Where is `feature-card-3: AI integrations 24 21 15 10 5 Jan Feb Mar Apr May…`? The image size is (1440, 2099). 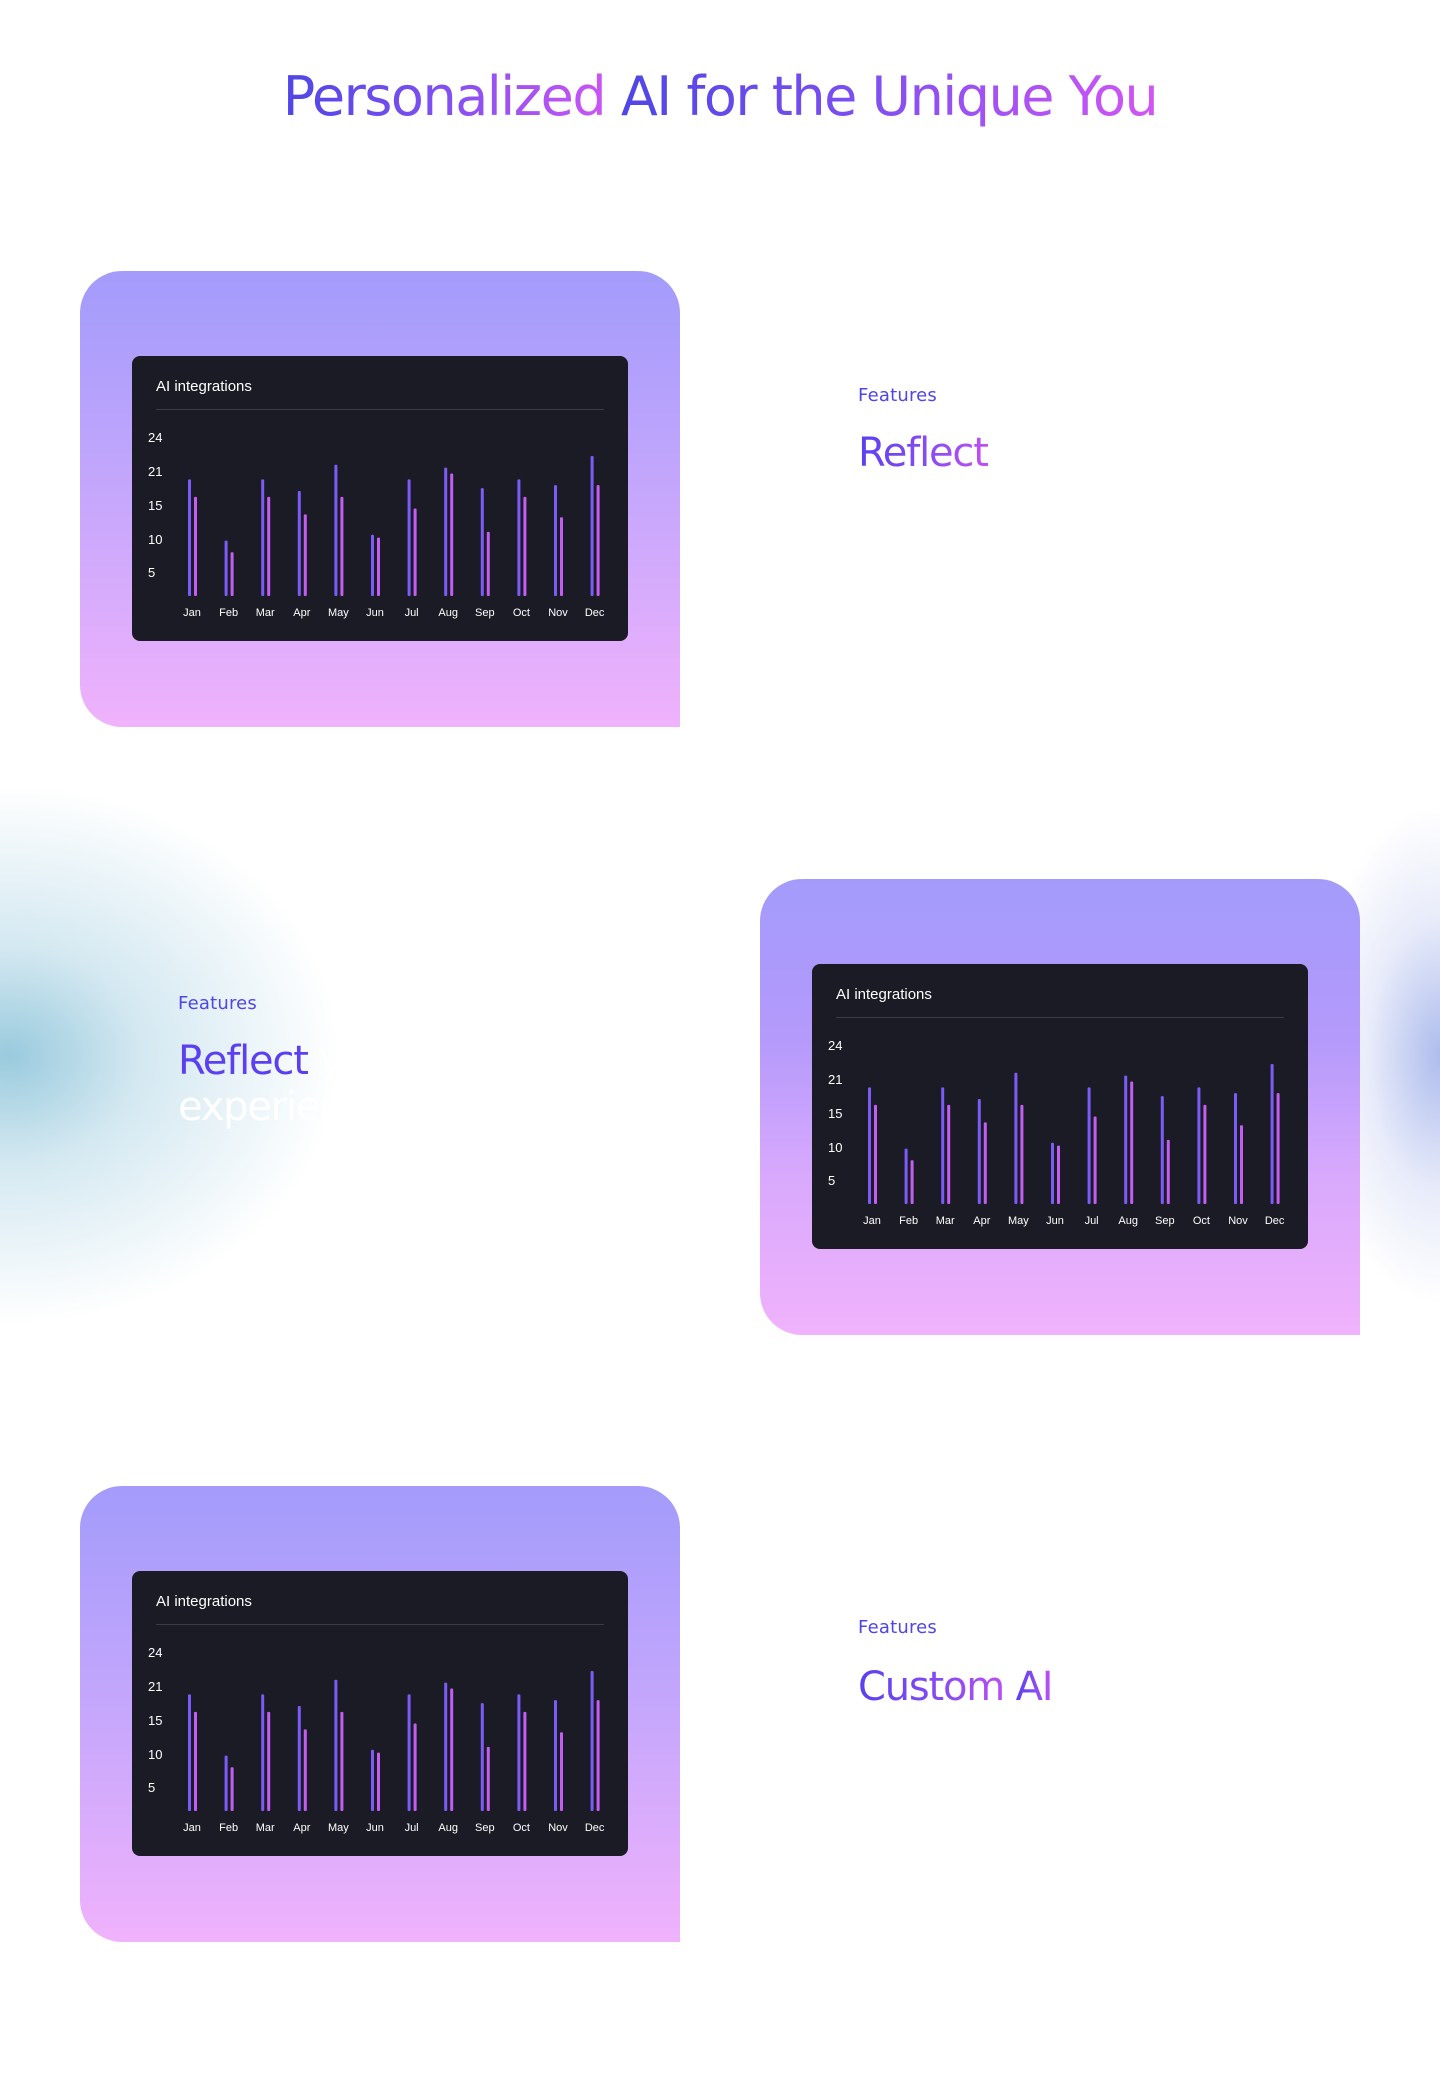 feature-card-3: AI integrations 24 21 15 10 5 Jan Feb Mar Apr May… is located at coordinates (380, 1714).